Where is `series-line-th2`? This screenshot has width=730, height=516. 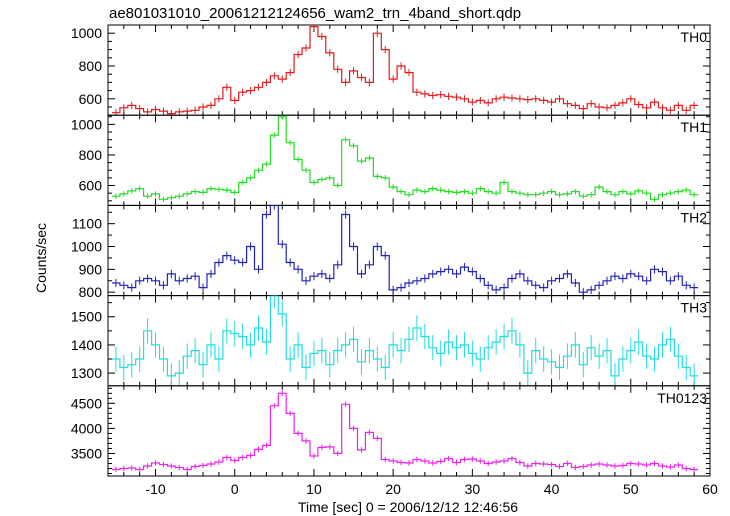 series-line-th2 is located at coordinates (405, 249).